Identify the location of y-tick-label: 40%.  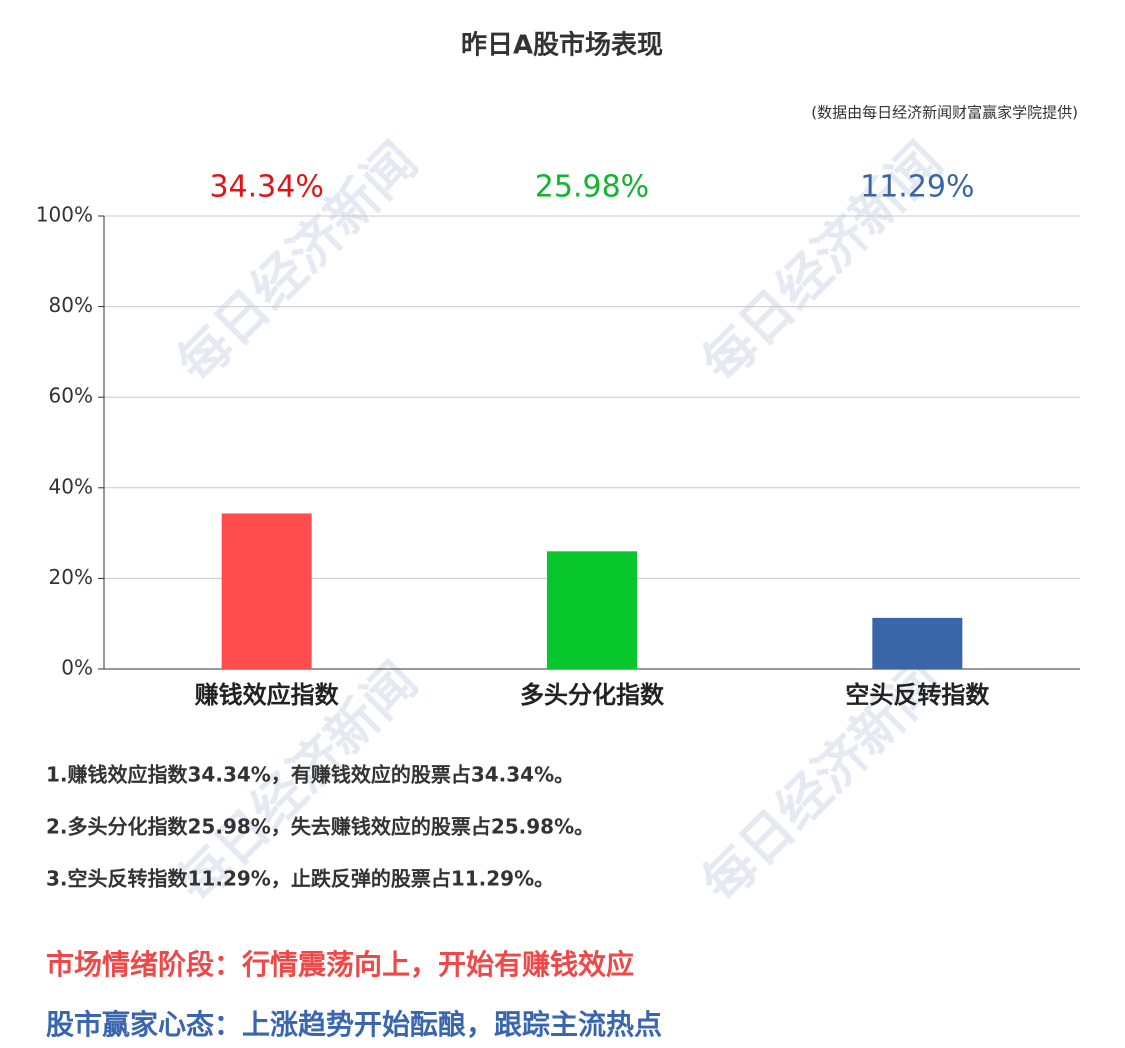
(71, 486).